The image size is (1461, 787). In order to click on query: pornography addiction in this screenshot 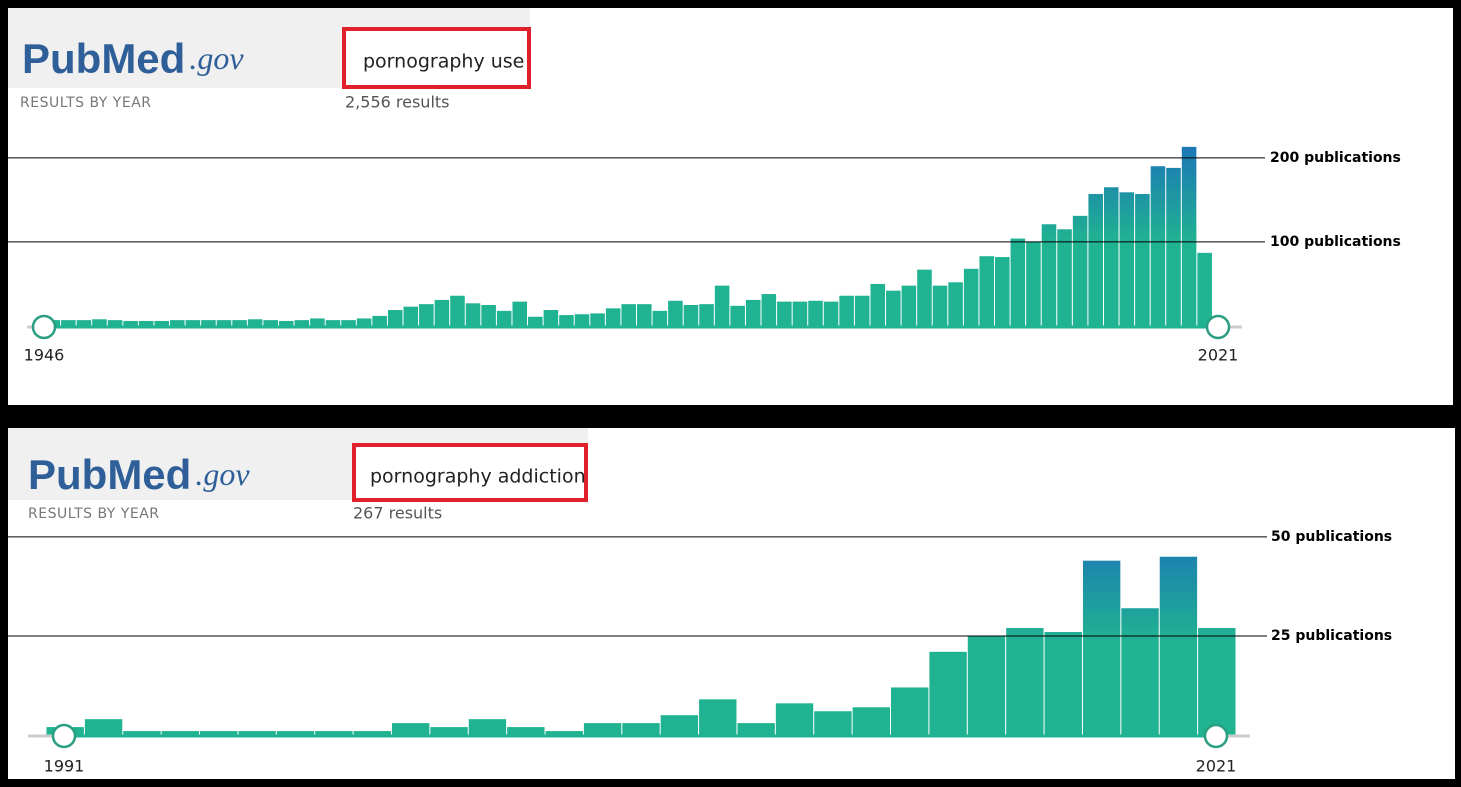, I will do `click(478, 477)`.